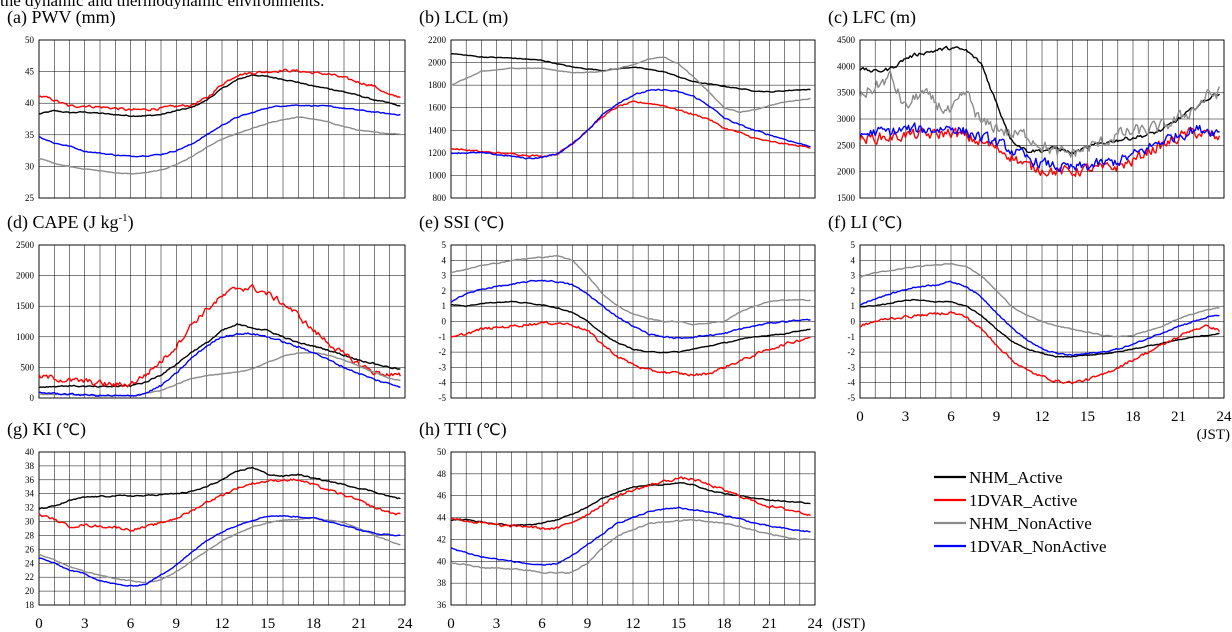 This screenshot has width=1232, height=632. Describe the element at coordinates (30, 605) in the screenshot. I see `y-tick-label: 18` at that location.